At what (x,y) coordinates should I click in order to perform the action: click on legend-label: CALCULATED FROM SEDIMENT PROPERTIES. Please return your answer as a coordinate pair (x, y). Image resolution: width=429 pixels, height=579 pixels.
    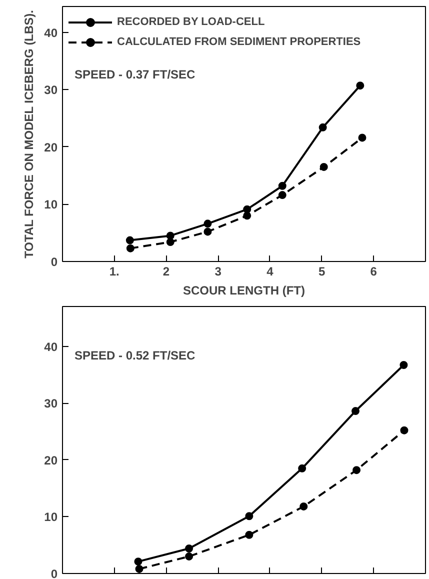
    Looking at the image, I should click on (239, 42).